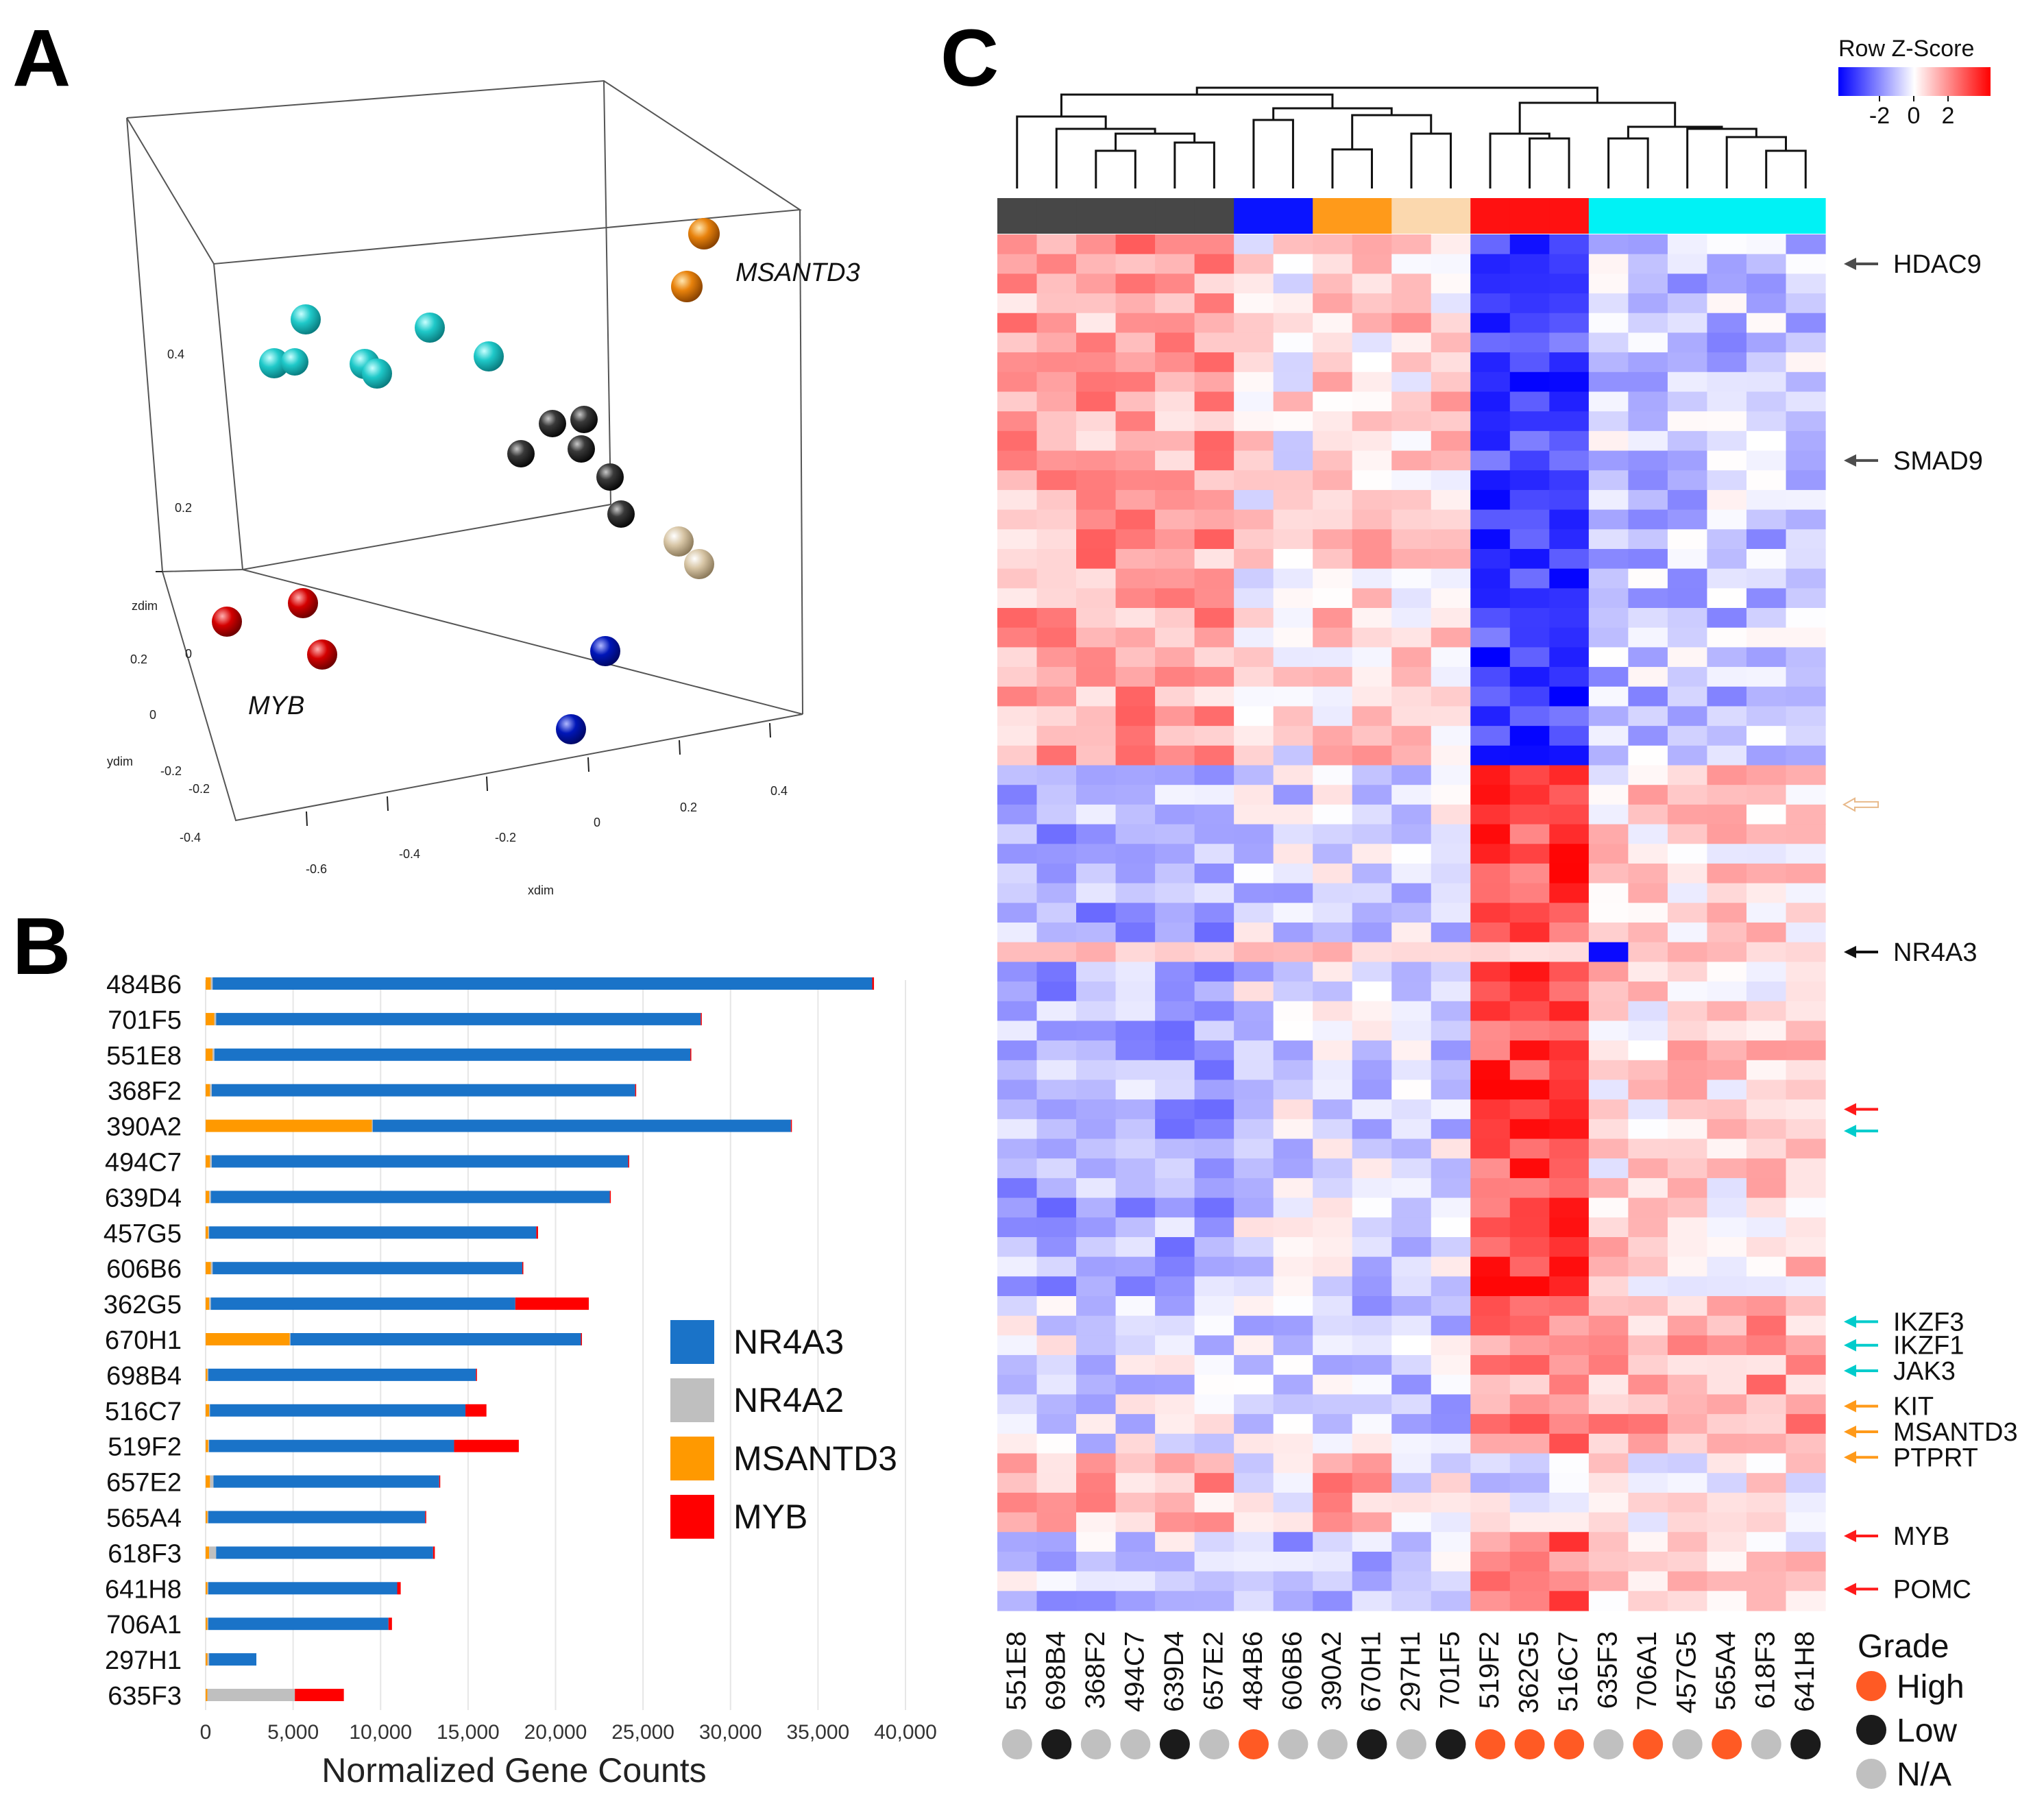 The width and height of the screenshot is (2044, 1806). Describe the element at coordinates (144, 985) in the screenshot. I see `category-label: 484B6` at that location.